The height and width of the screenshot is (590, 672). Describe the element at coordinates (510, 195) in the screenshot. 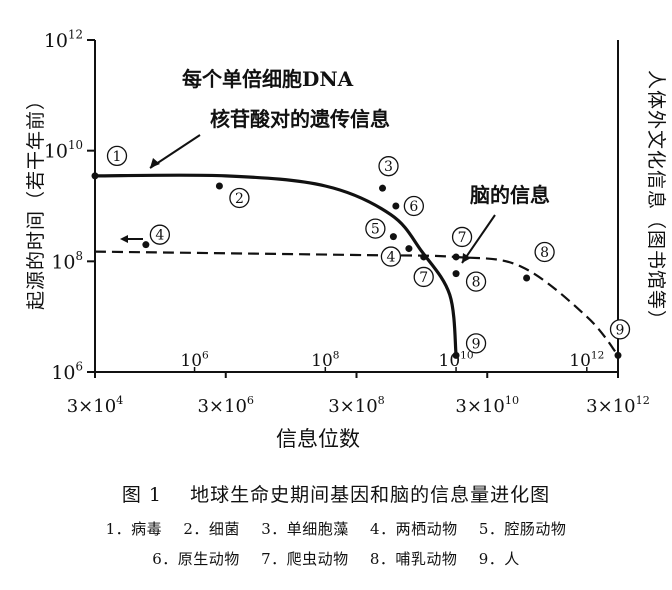

I see `annotation-brain: 脑的信息` at that location.